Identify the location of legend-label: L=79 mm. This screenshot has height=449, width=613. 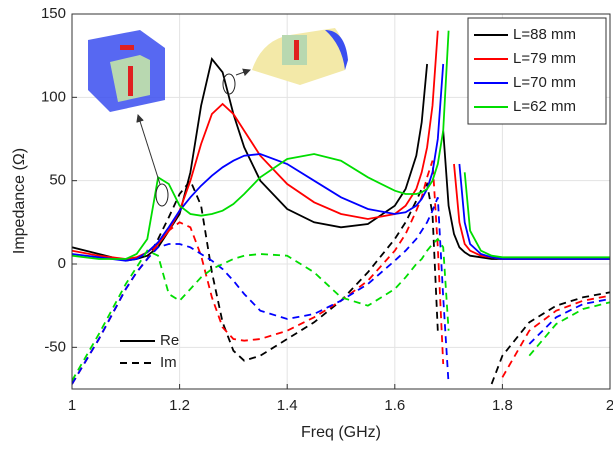
(544, 58).